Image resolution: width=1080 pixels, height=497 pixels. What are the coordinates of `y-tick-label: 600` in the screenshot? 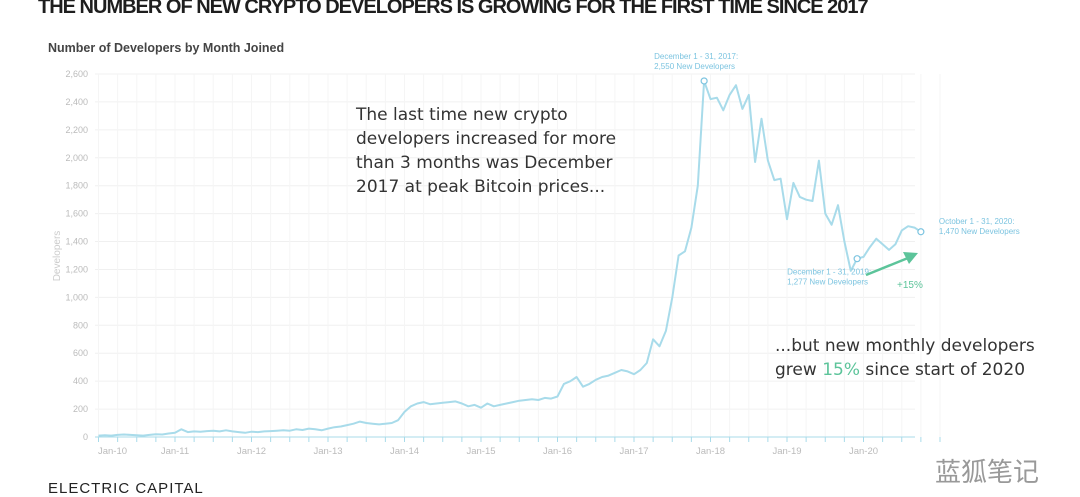 It's located at (80, 353).